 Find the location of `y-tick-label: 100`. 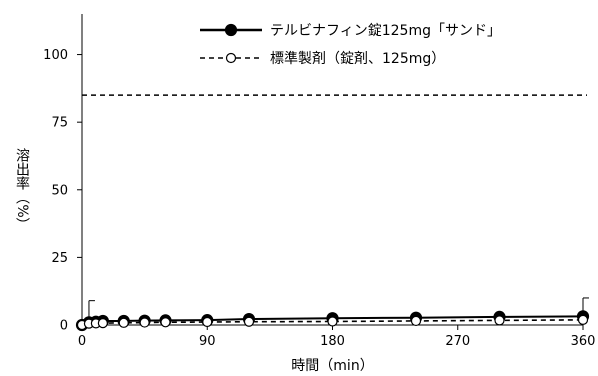

y-tick-label: 100 is located at coordinates (55, 55).